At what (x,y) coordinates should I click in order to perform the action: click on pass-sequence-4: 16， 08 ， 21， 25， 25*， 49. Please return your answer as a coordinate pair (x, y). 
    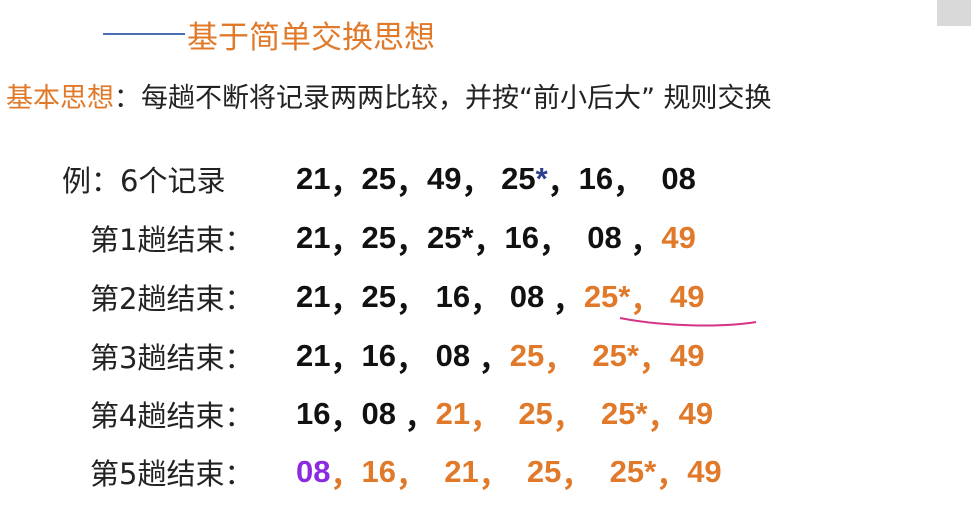
    Looking at the image, I should click on (504, 414).